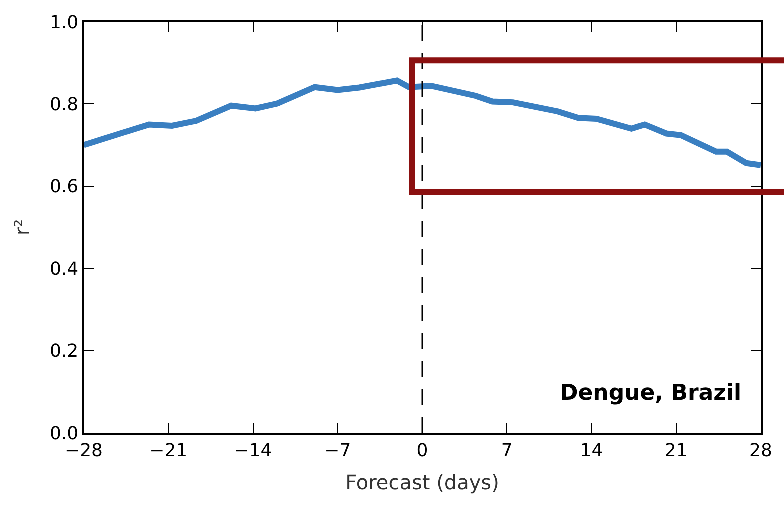 This screenshot has height=517, width=784. What do you see at coordinates (22, 227) in the screenshot?
I see `y-axis-title: r²` at bounding box center [22, 227].